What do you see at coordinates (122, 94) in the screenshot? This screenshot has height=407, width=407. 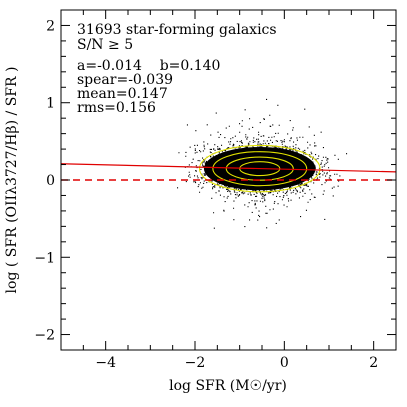 I see `annotation-mean: mean=0.147` at bounding box center [122, 94].